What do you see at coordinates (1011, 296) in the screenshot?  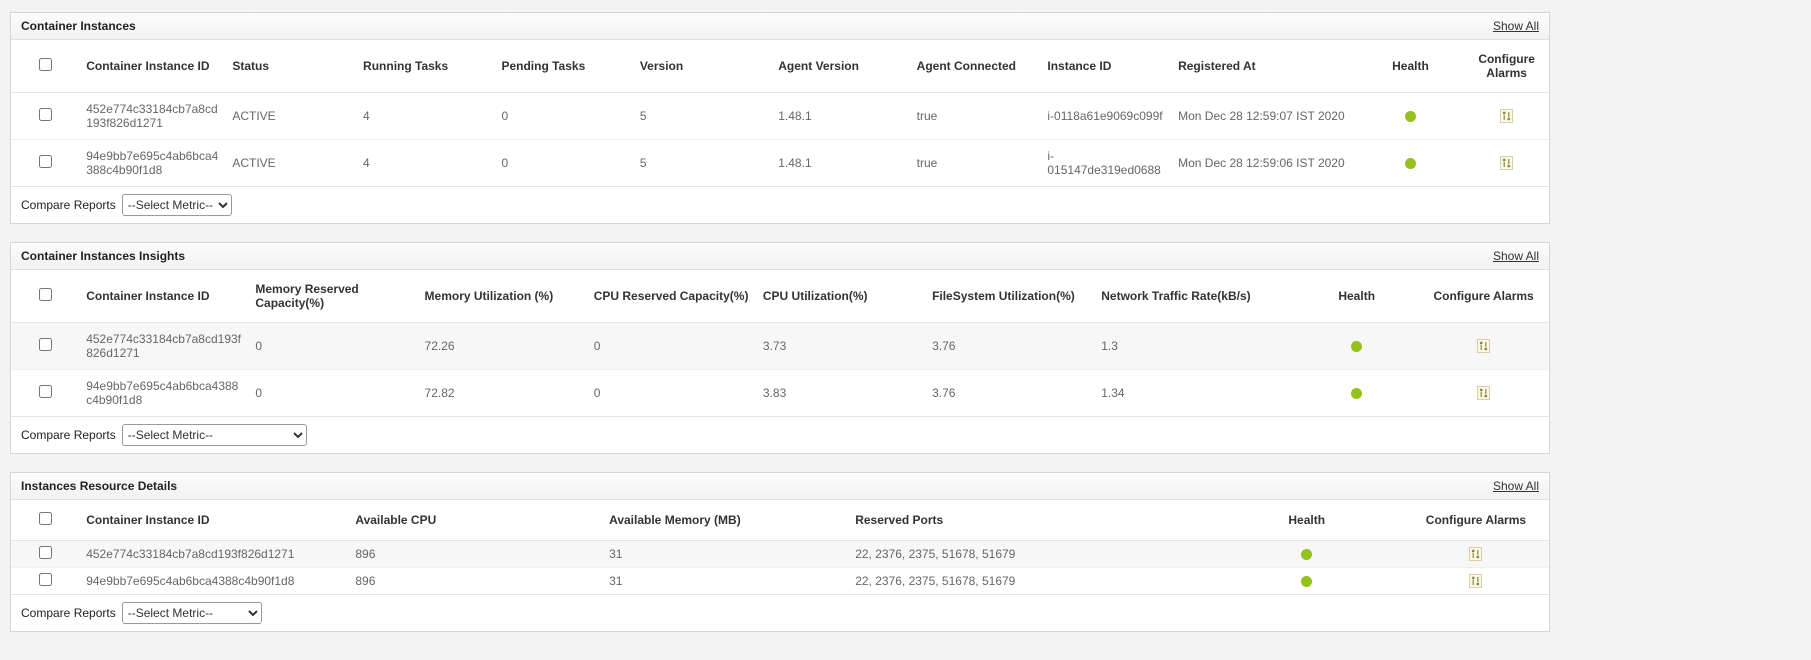 I see `column-header: FileSystem Utilization(%)` at bounding box center [1011, 296].